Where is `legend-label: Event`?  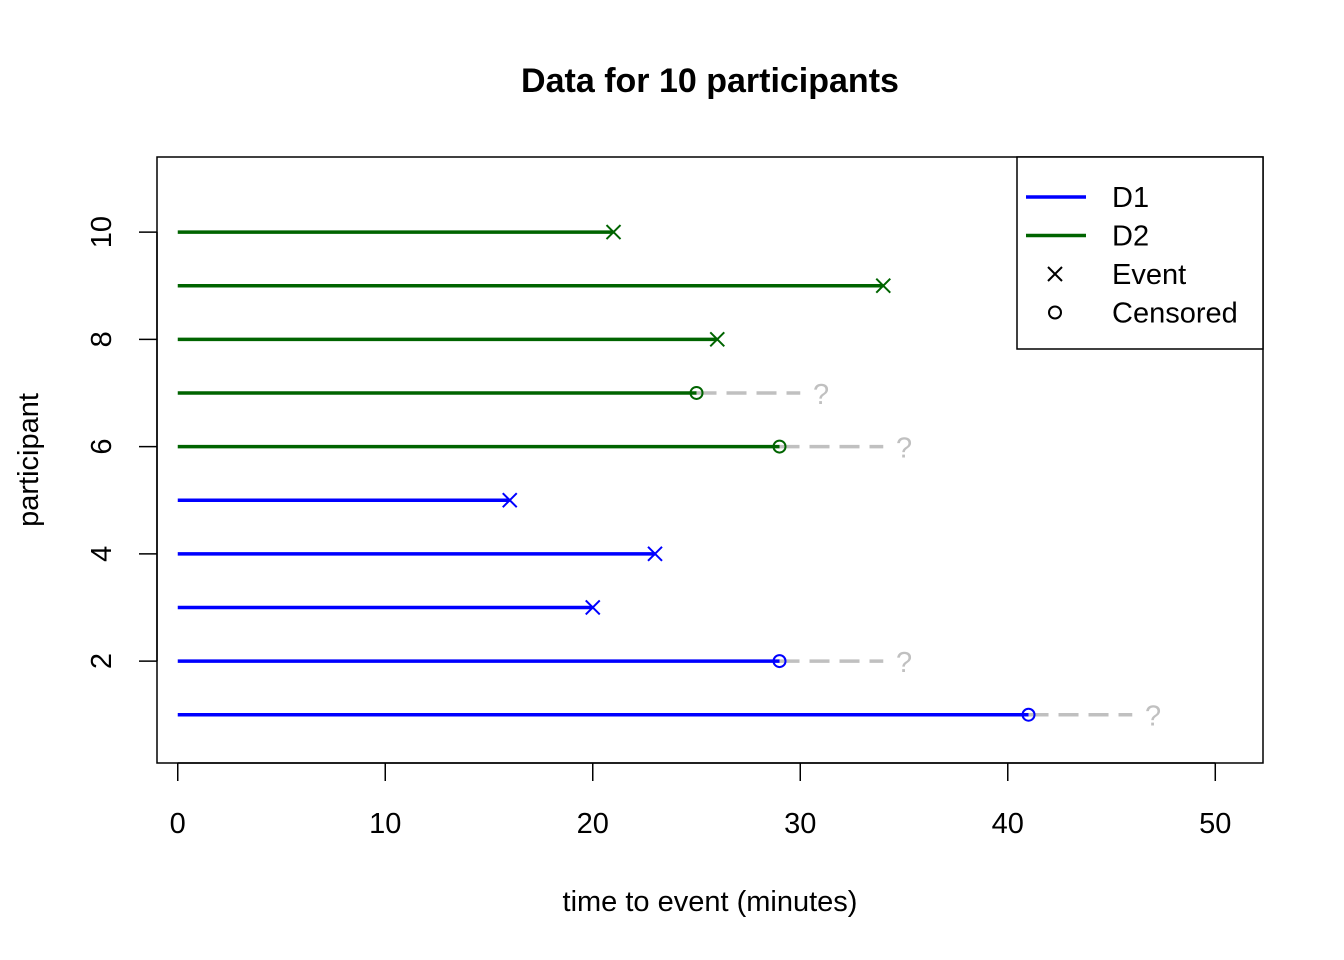 legend-label: Event is located at coordinates (1149, 275).